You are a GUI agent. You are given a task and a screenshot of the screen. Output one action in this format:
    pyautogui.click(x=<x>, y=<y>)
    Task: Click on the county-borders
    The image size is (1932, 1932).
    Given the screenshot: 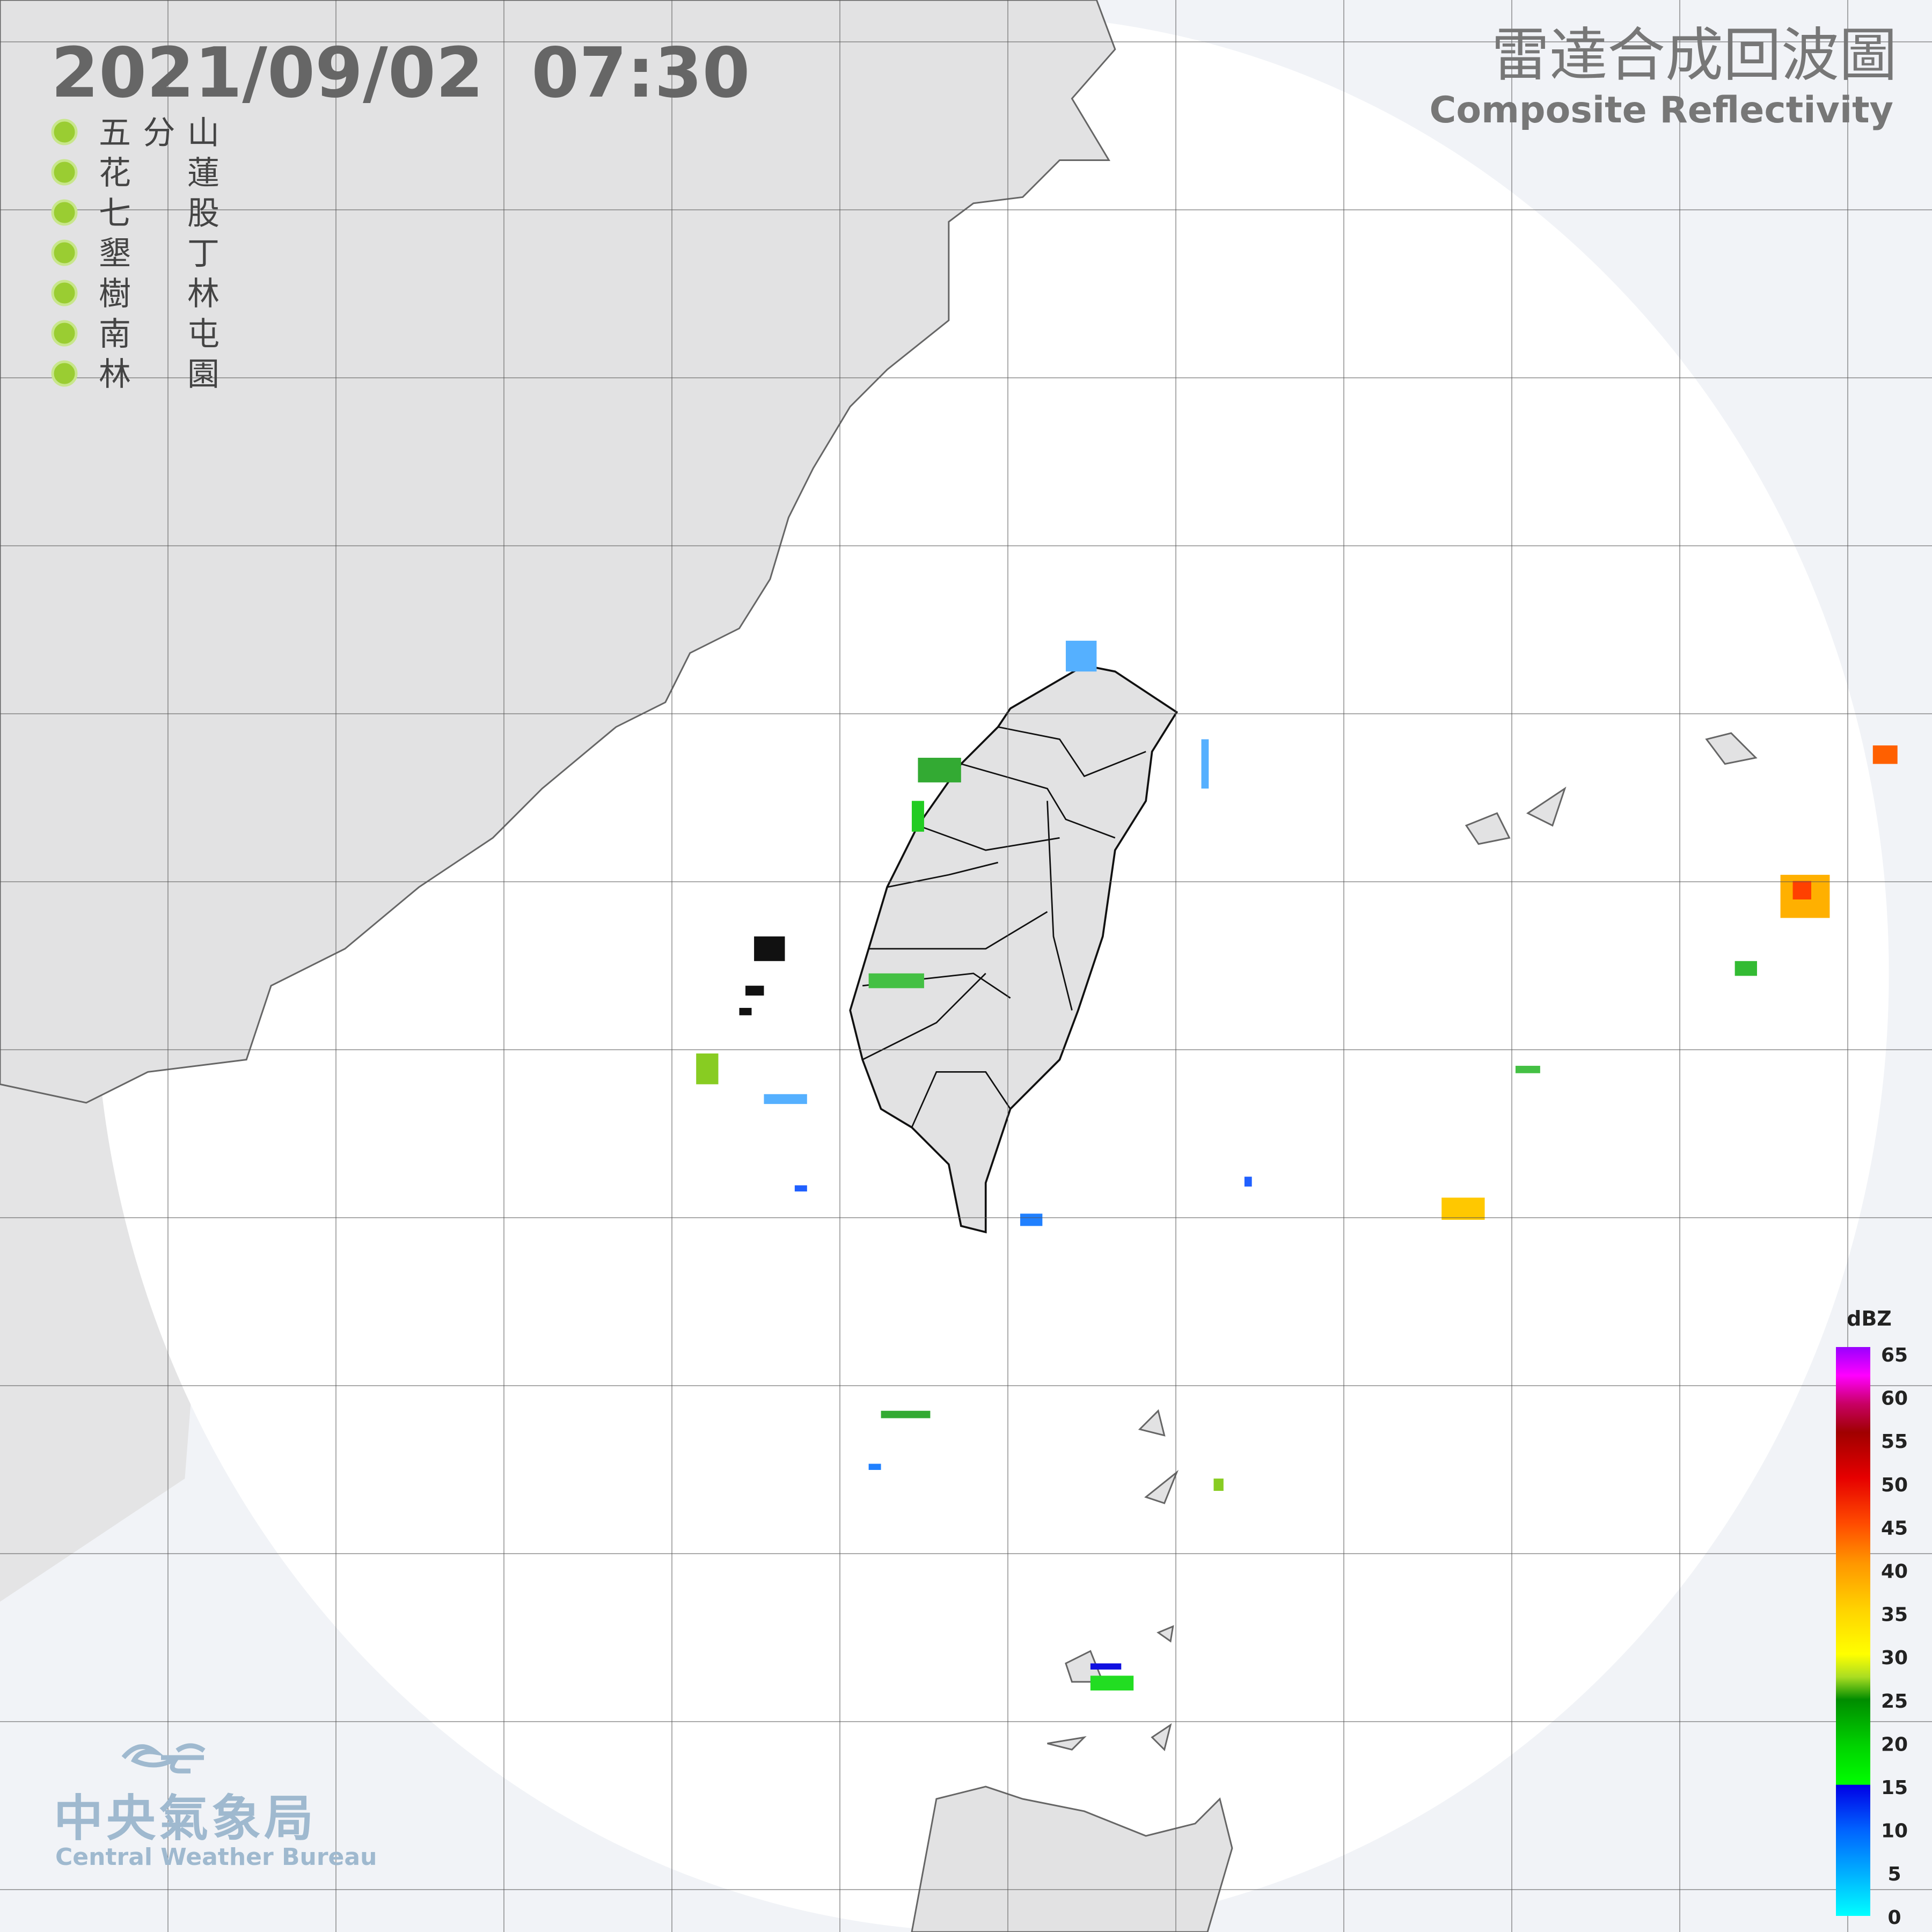 What is the action you would take?
    pyautogui.click(x=1004, y=927)
    